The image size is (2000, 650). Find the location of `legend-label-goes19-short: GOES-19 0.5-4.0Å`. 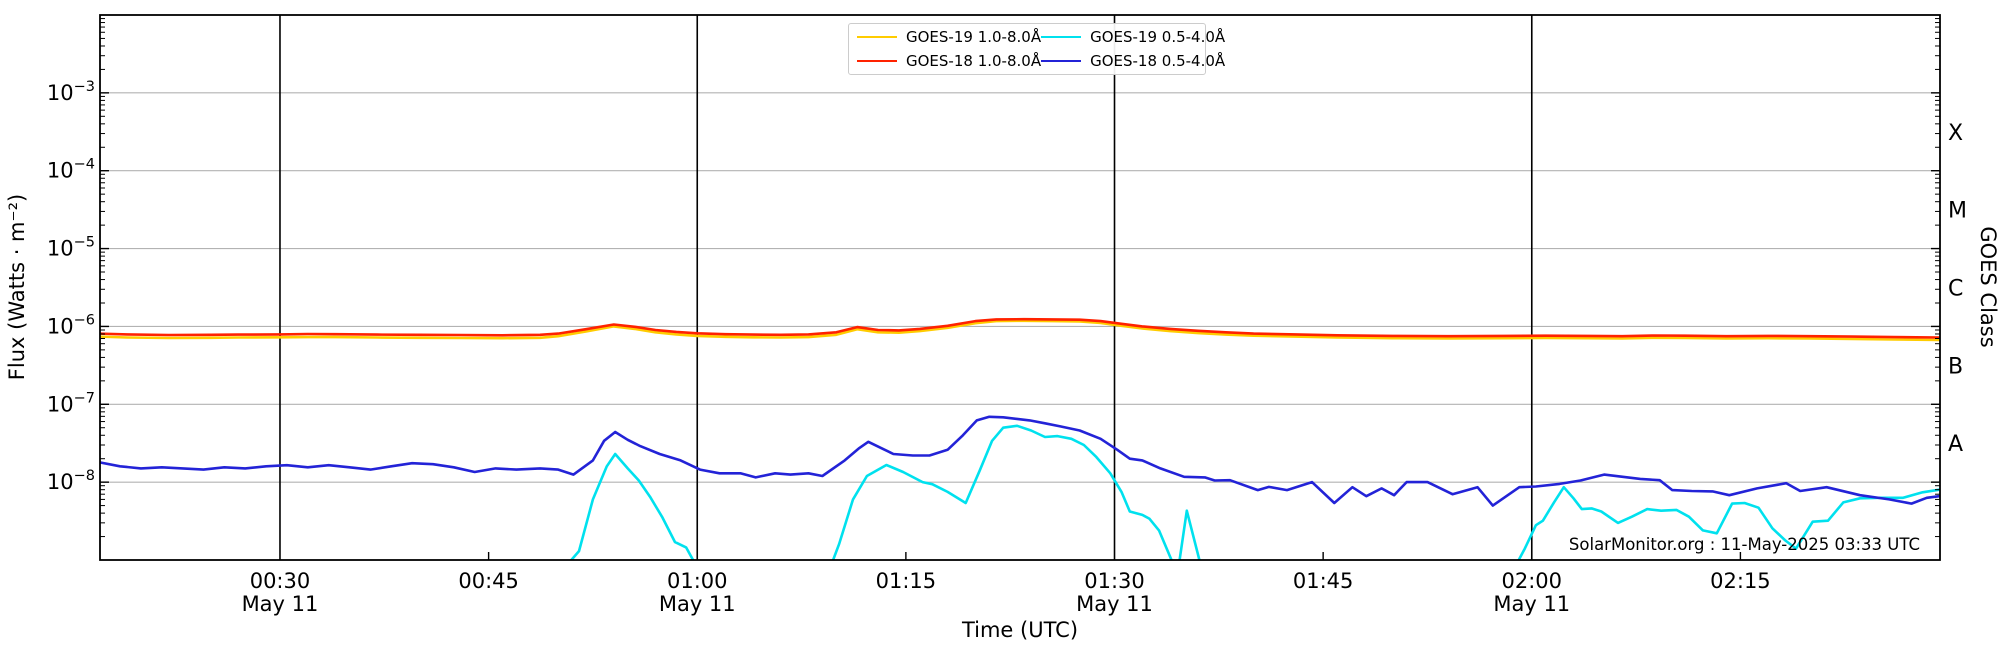

legend-label-goes19-short: GOES-19 0.5-4.0Å is located at coordinates (1158, 37).